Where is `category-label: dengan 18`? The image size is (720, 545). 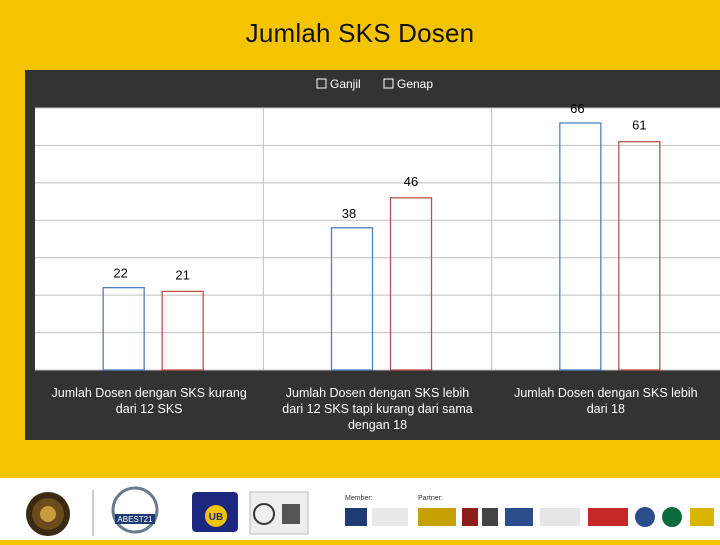 category-label: dengan 18 is located at coordinates (377, 425).